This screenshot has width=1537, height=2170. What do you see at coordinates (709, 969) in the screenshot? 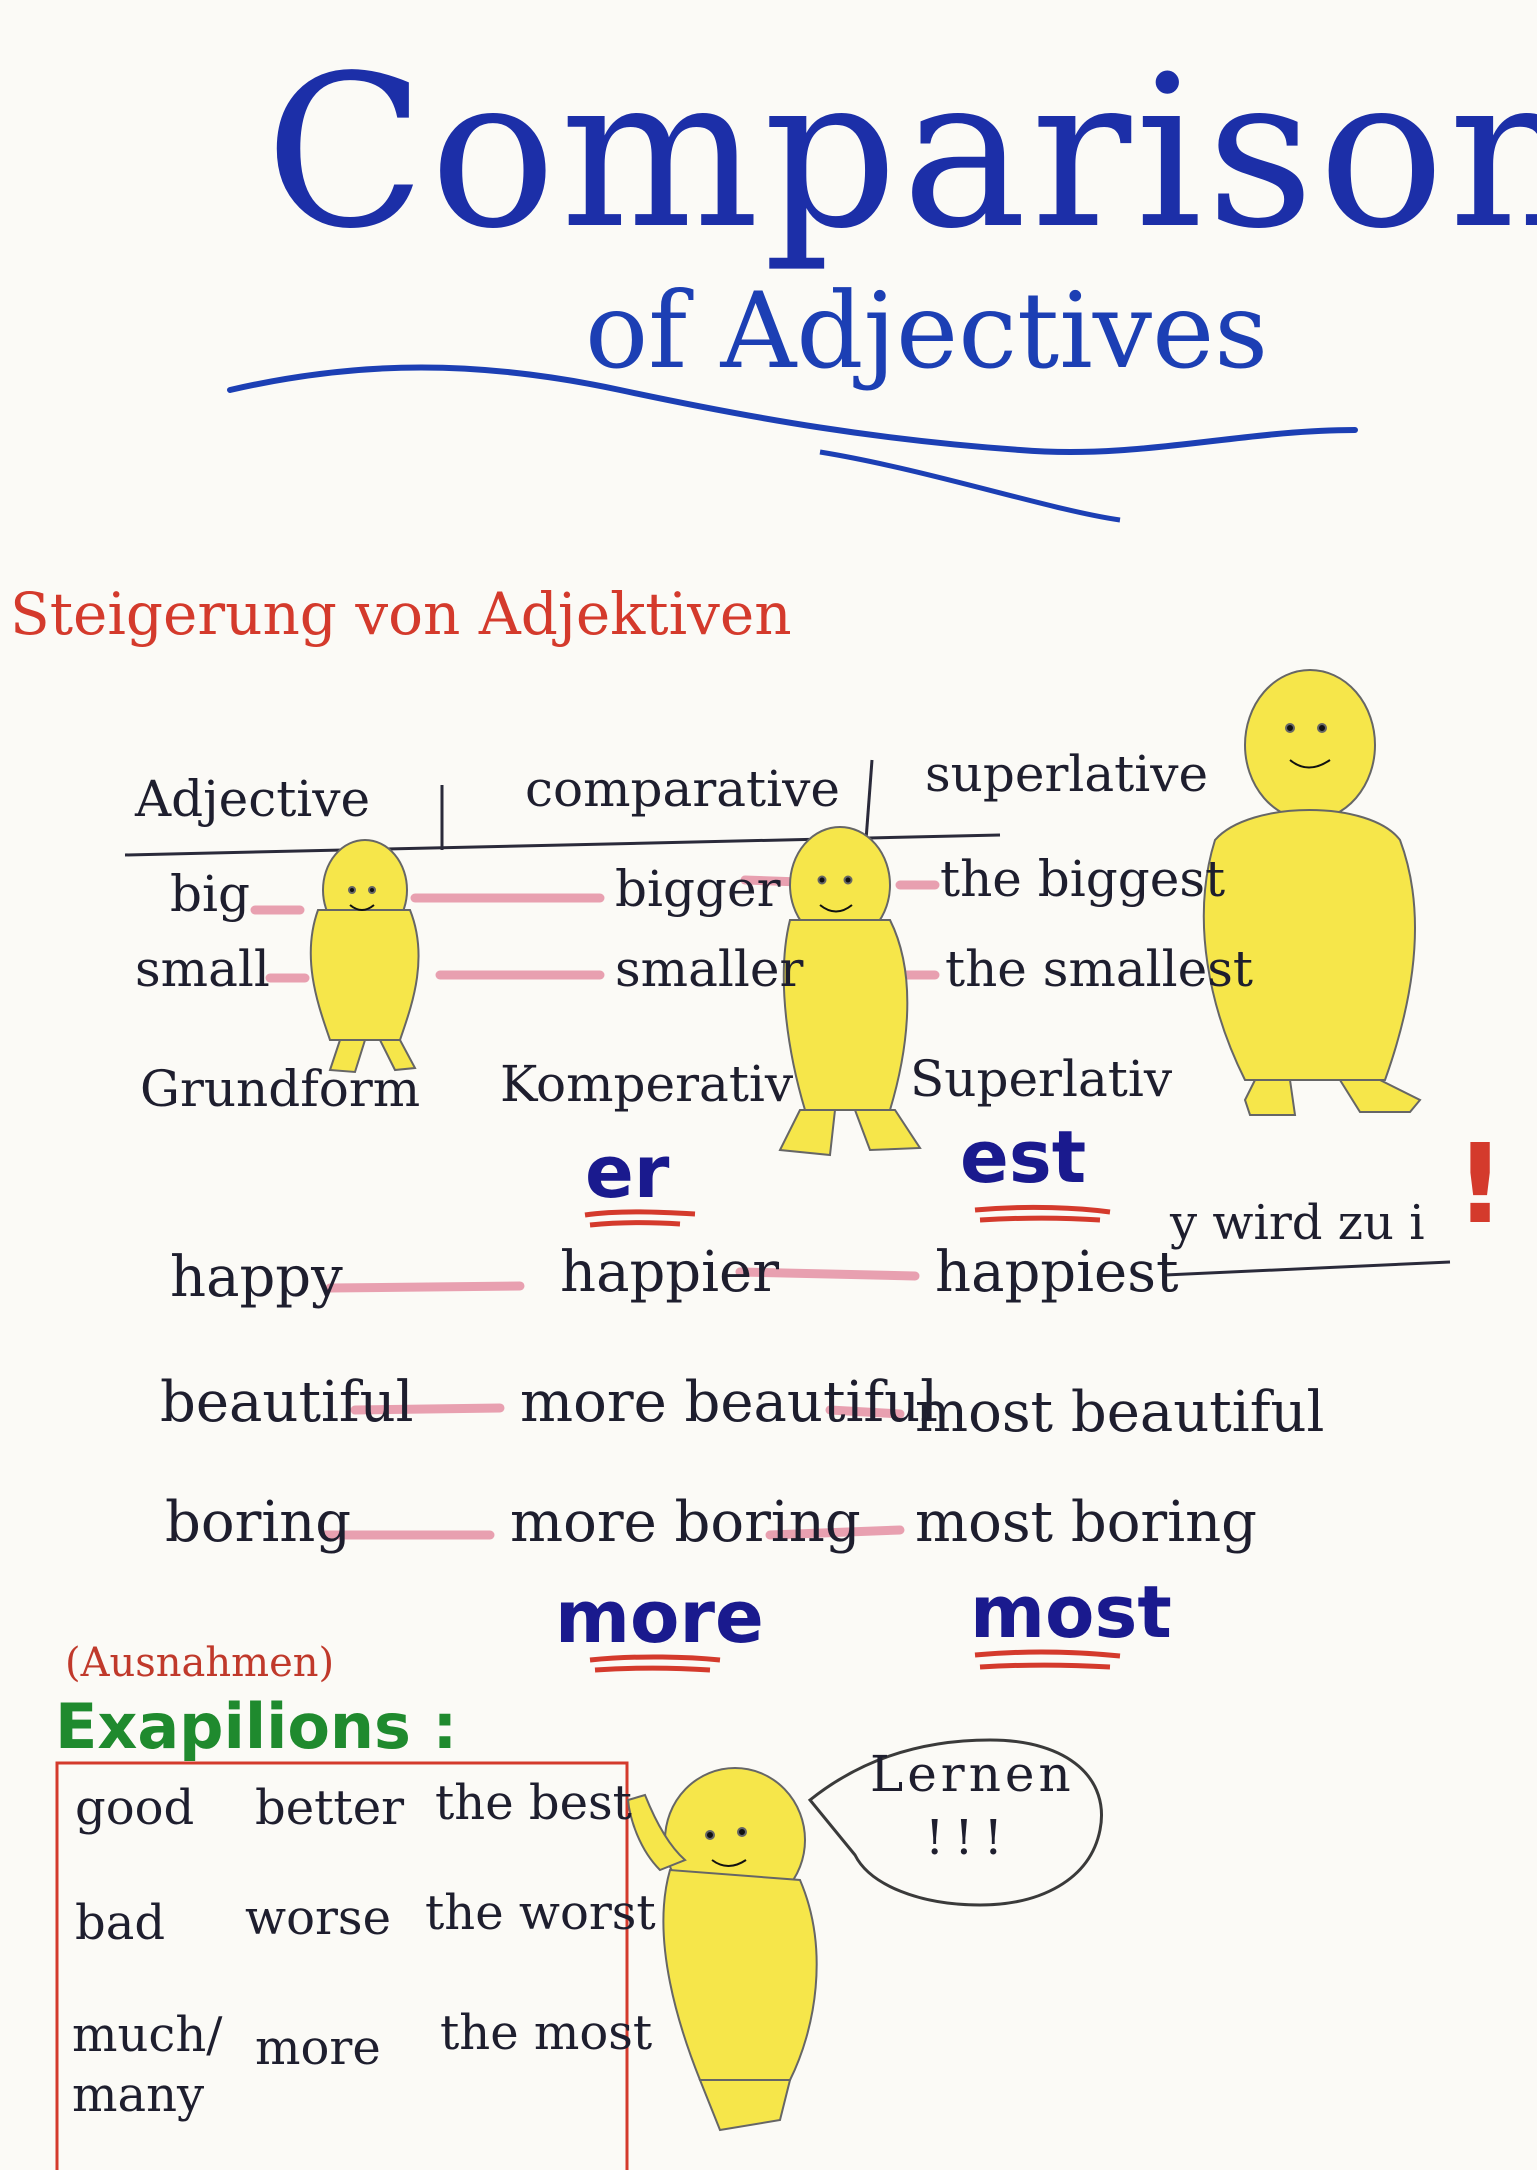
I see `row2-comparative: smaller` at bounding box center [709, 969].